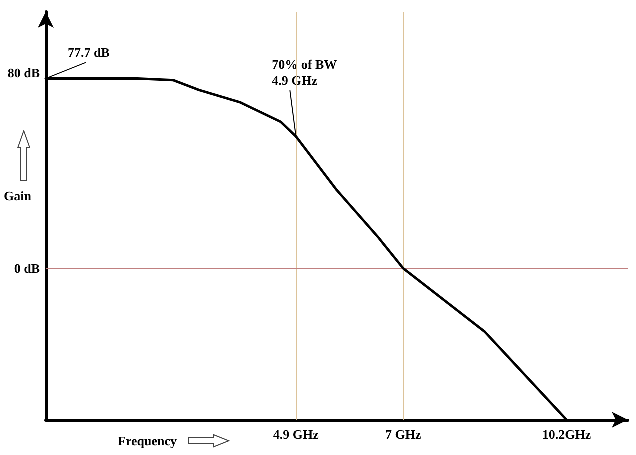 The image size is (636, 455). Describe the element at coordinates (567, 434) in the screenshot. I see `x-tick-label: 10.2GHz` at that location.